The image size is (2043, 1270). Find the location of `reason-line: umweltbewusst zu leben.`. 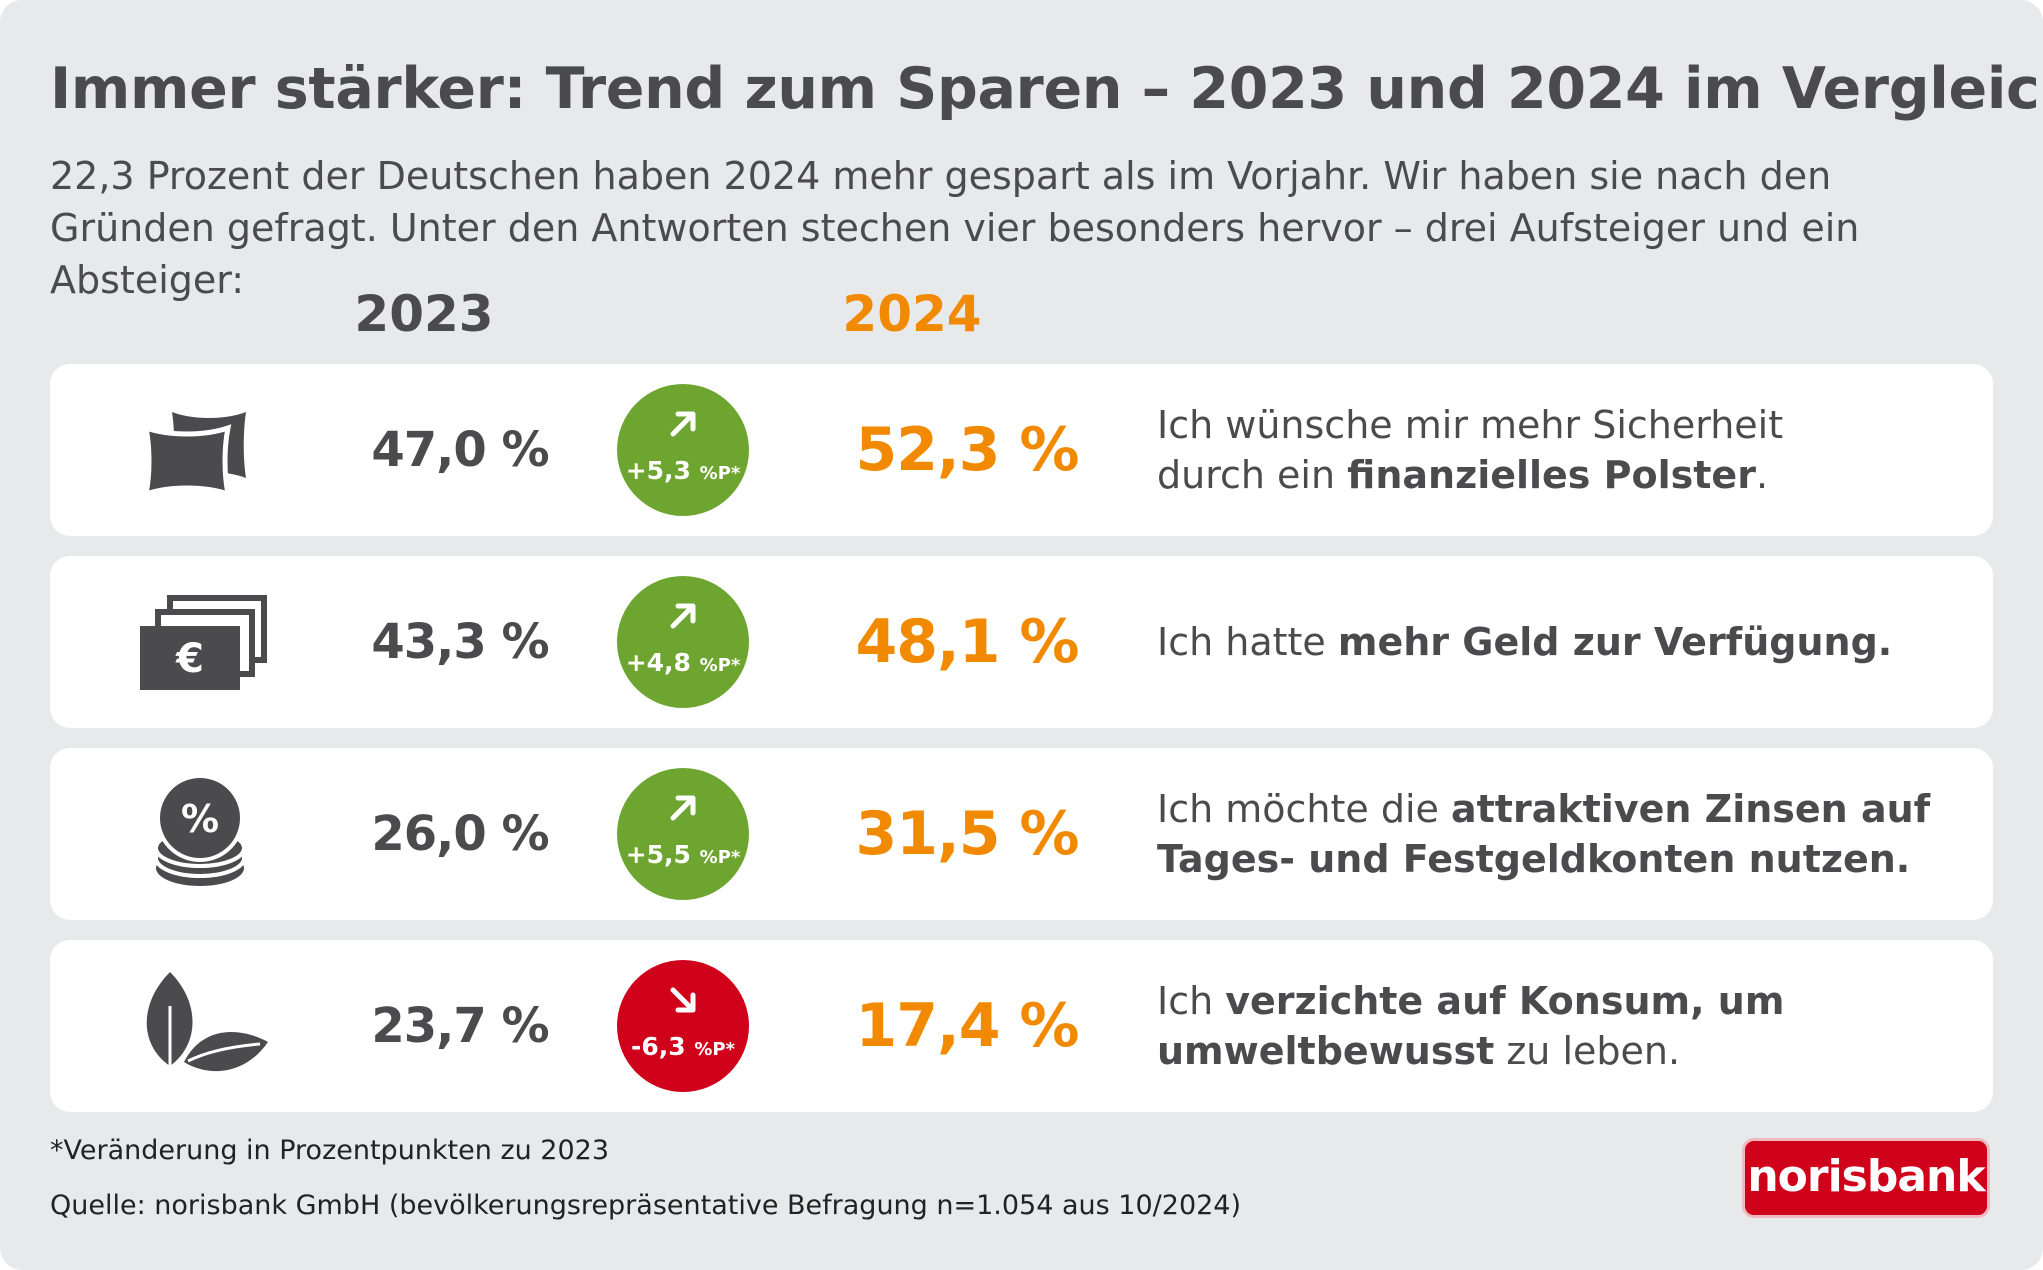

reason-line: umweltbewusst zu leben. is located at coordinates (1419, 1051).